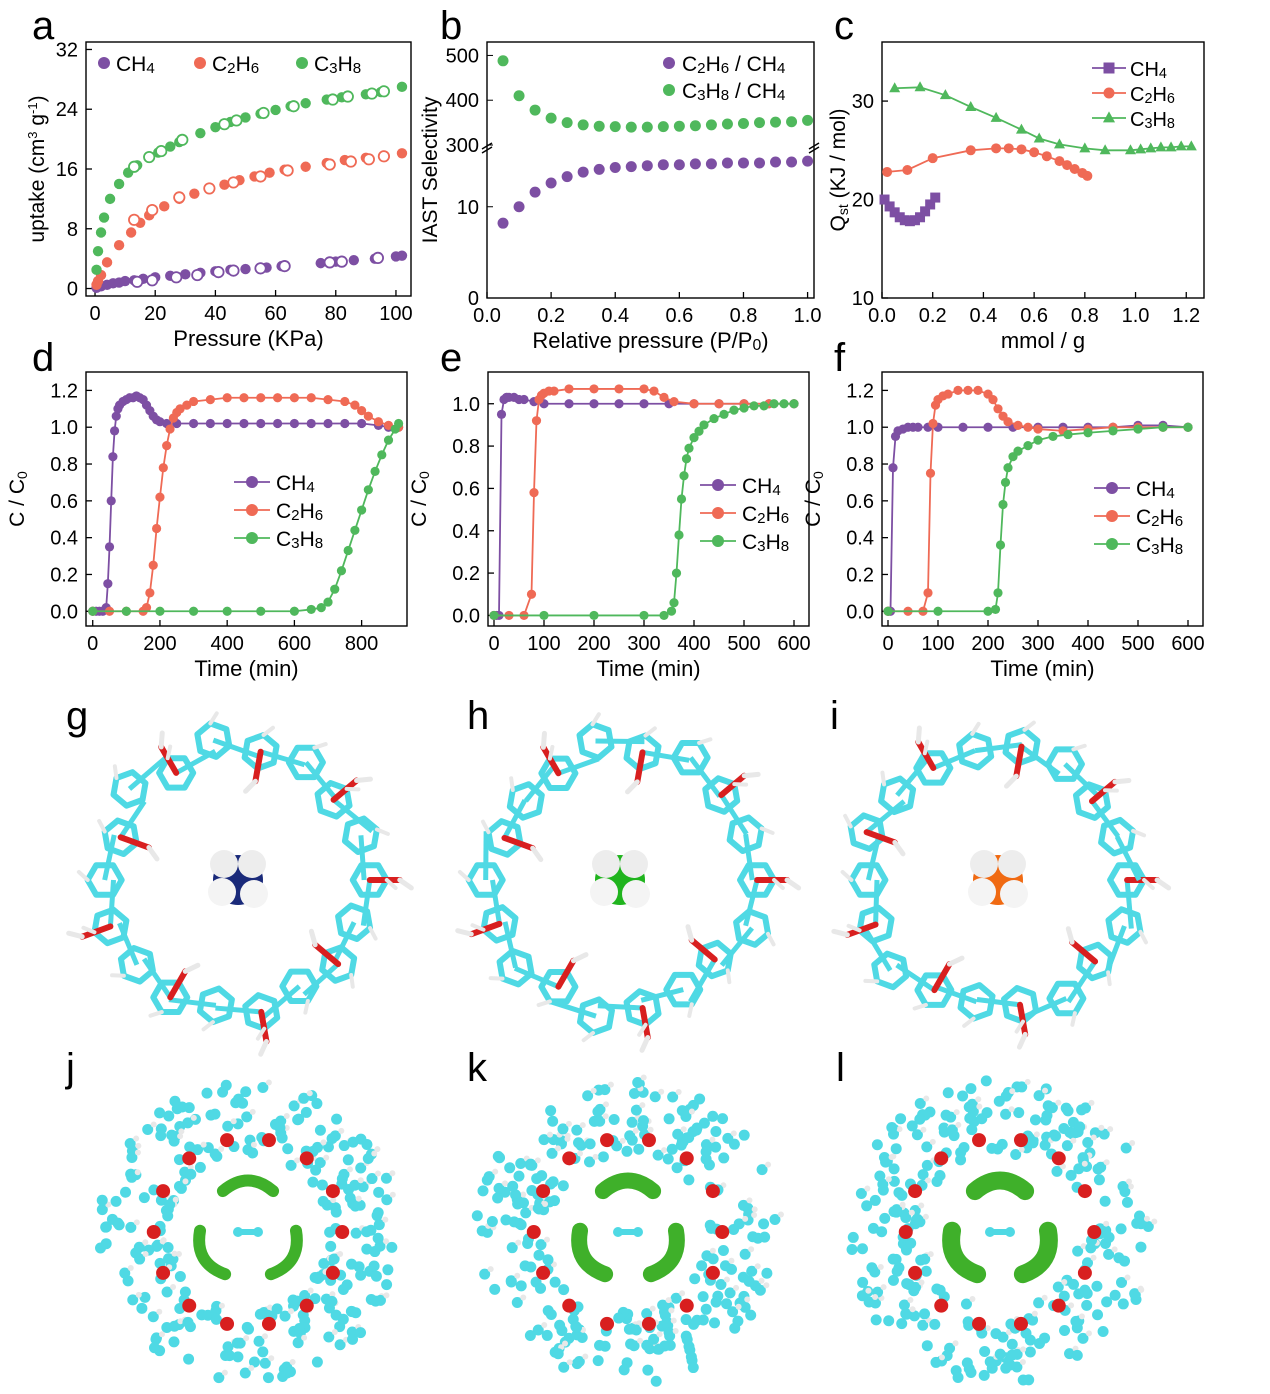 The width and height of the screenshot is (1270, 1394). I want to click on molecular-structure-g, so click(240, 884).